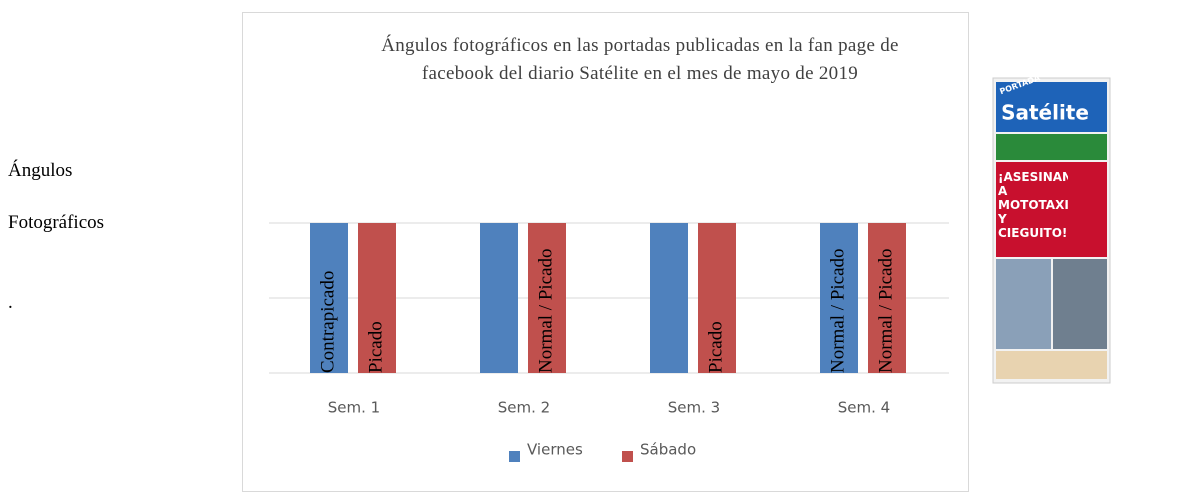  Describe the element at coordinates (864, 408) in the screenshot. I see `x-tick-label: Sem. 4` at that location.